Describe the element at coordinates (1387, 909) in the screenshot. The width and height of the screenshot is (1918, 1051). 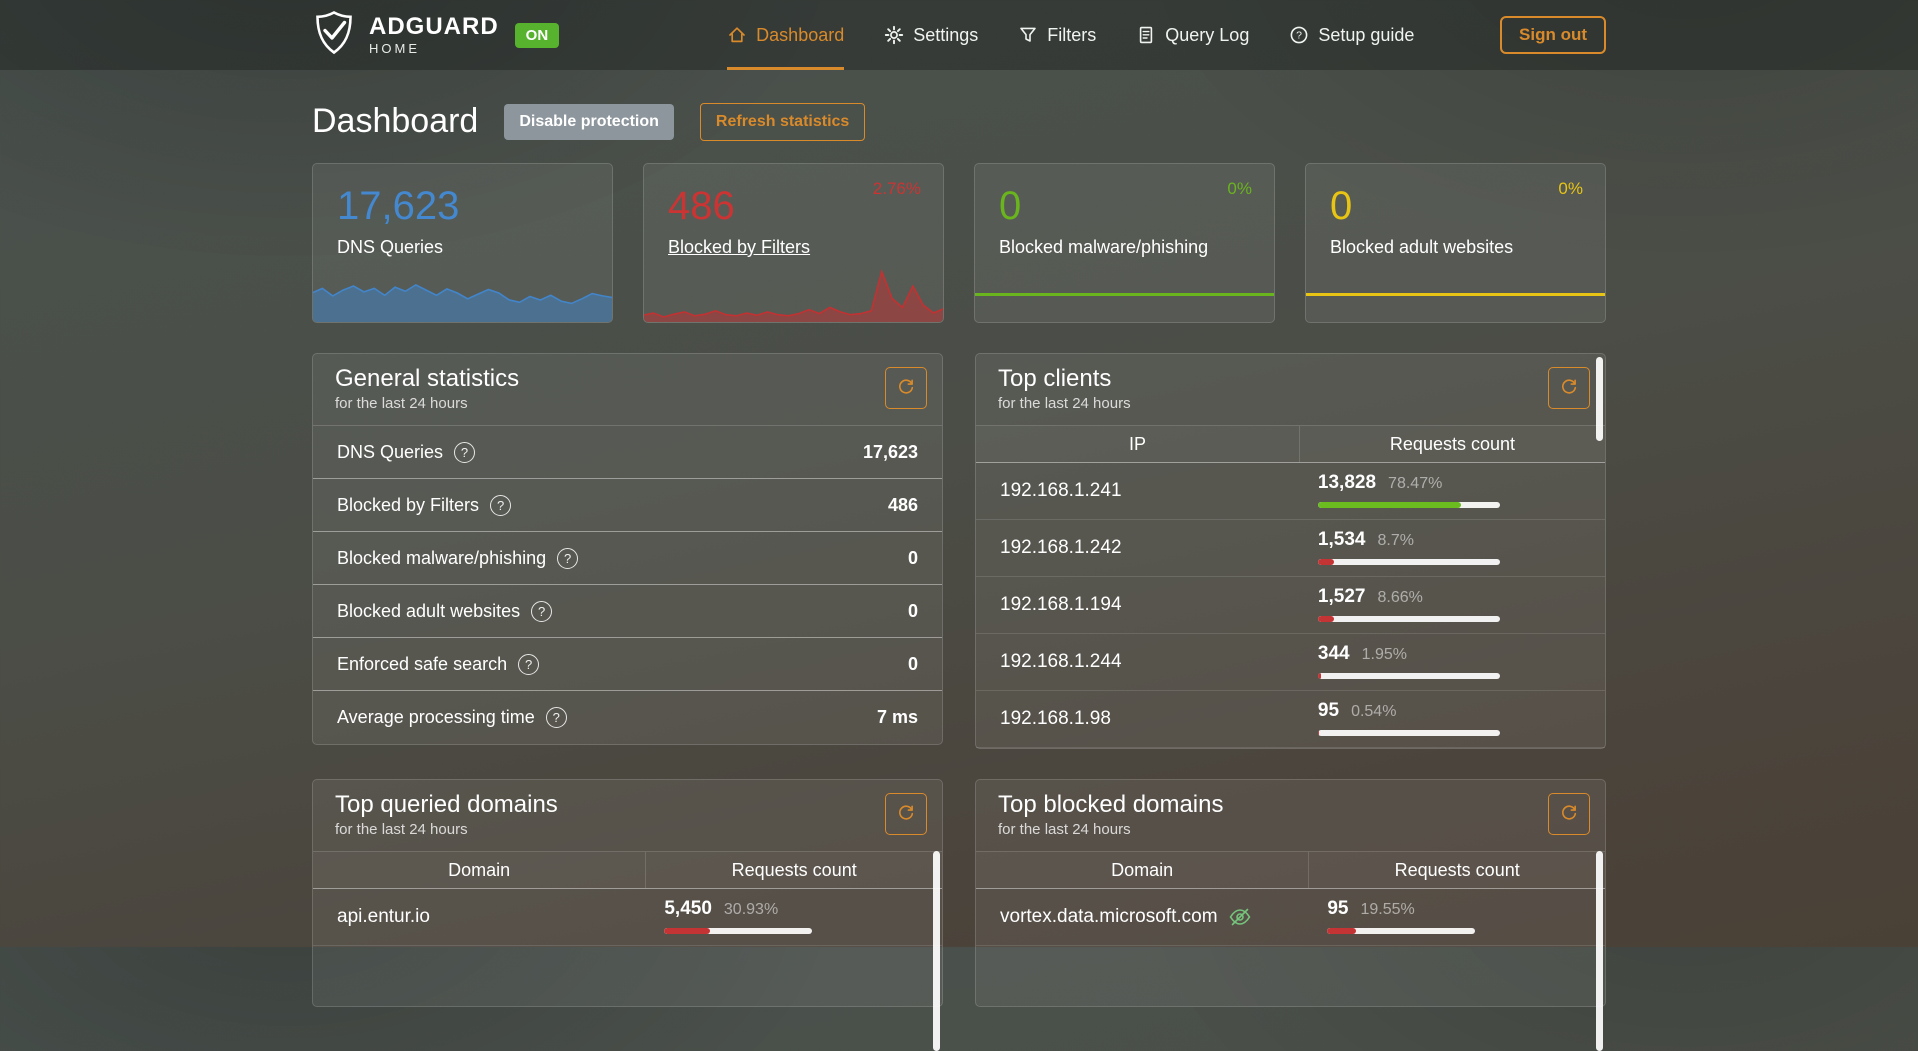
I see `requests-percent: 19.55%` at that location.